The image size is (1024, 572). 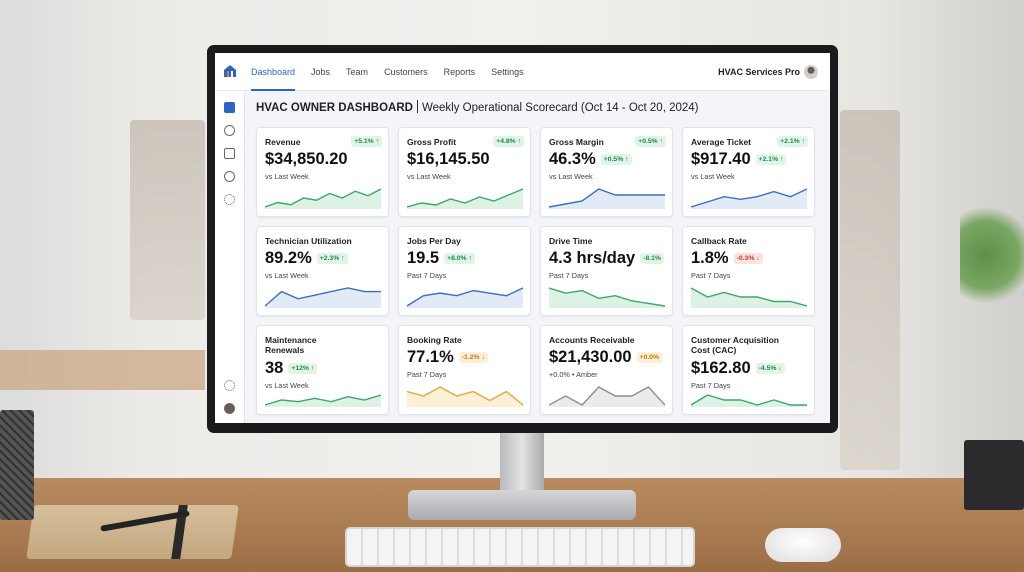 I want to click on brand: HVAC Services Pro, so click(x=759, y=72).